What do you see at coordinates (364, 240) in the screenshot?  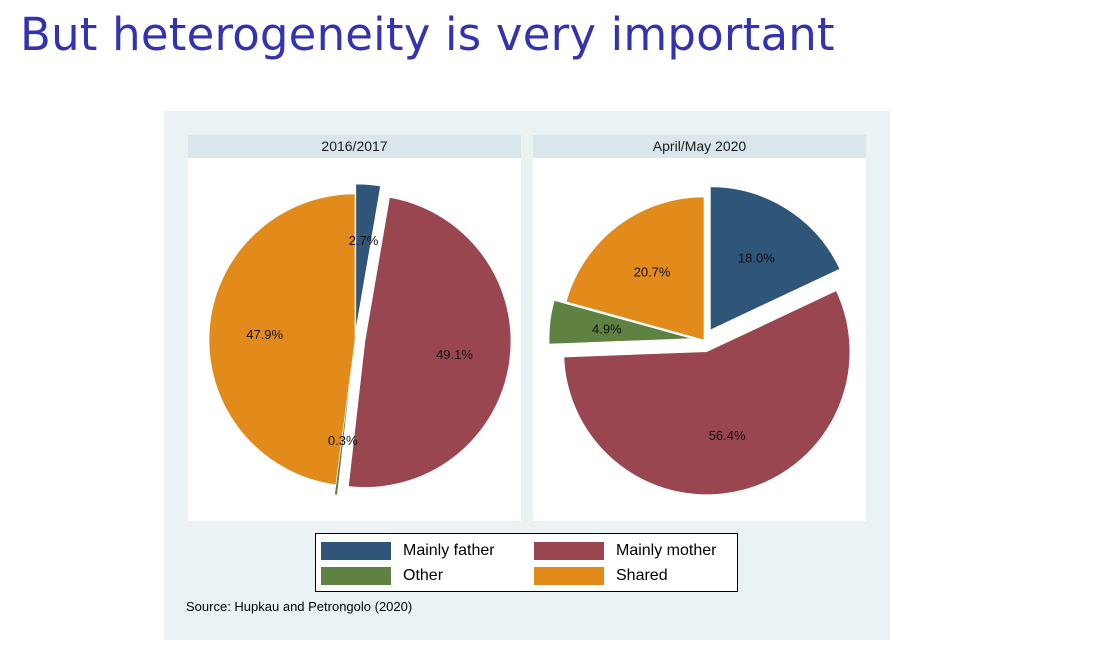 I see `slice-label-mainly-father: 2.7%` at bounding box center [364, 240].